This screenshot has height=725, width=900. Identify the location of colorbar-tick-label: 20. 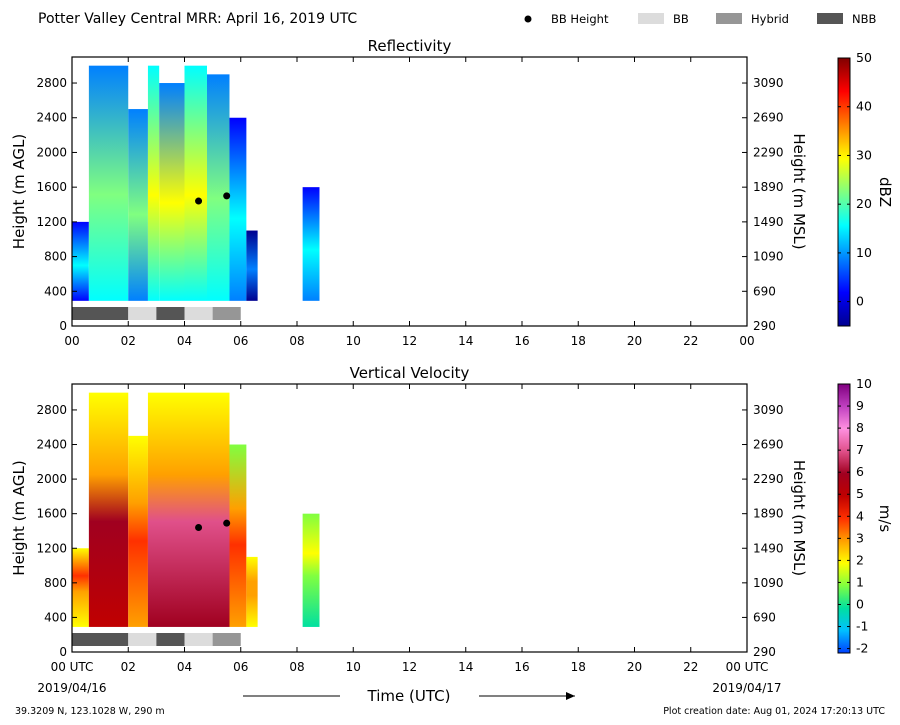
(864, 203).